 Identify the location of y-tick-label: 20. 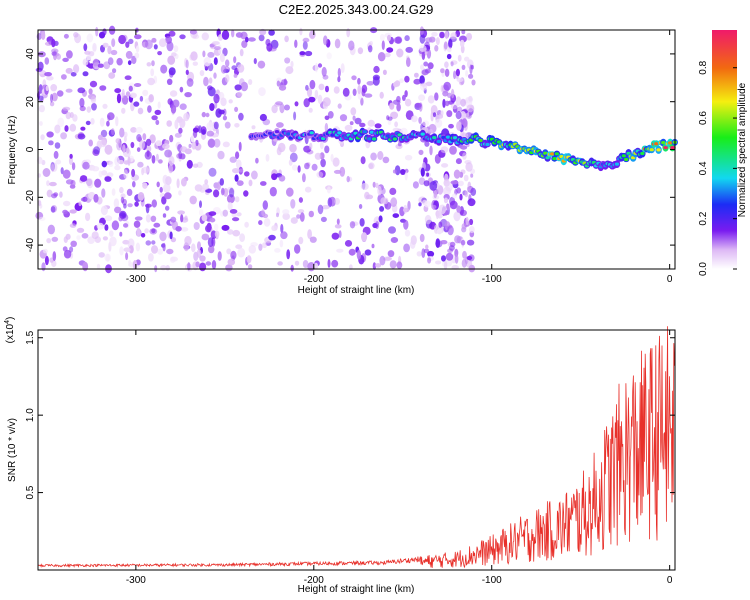
(30, 102).